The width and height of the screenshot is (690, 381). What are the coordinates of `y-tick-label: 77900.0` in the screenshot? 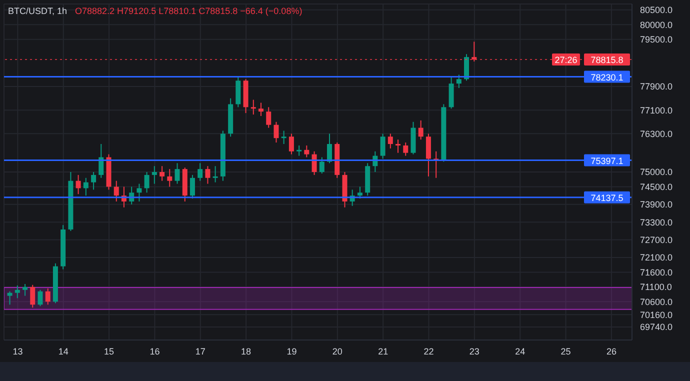 It's located at (656, 87).